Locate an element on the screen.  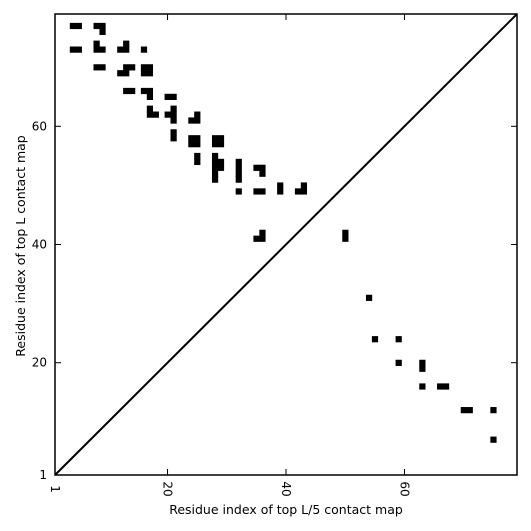
x-tick-label-1: 20 is located at coordinates (168, 488).